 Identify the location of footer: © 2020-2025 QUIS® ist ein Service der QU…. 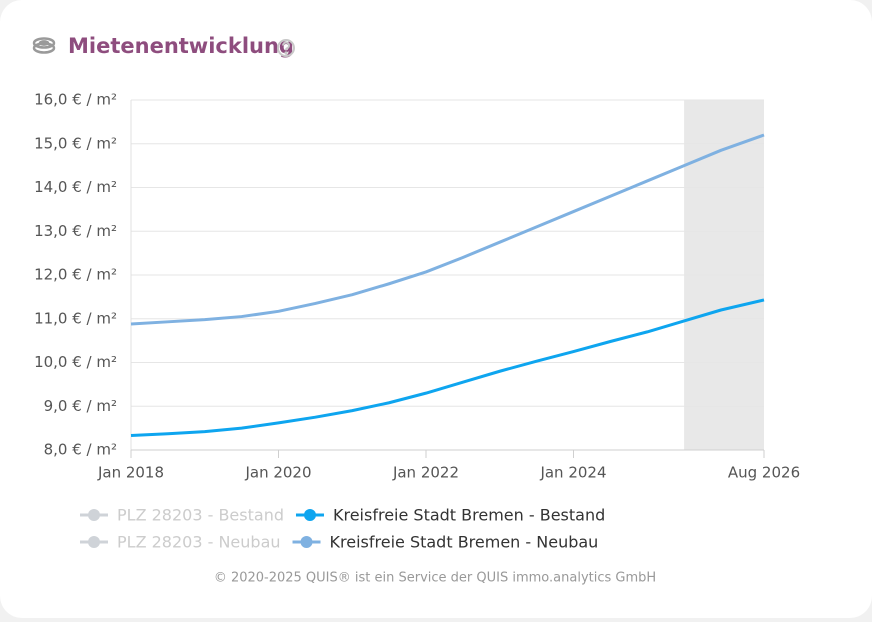
(435, 578).